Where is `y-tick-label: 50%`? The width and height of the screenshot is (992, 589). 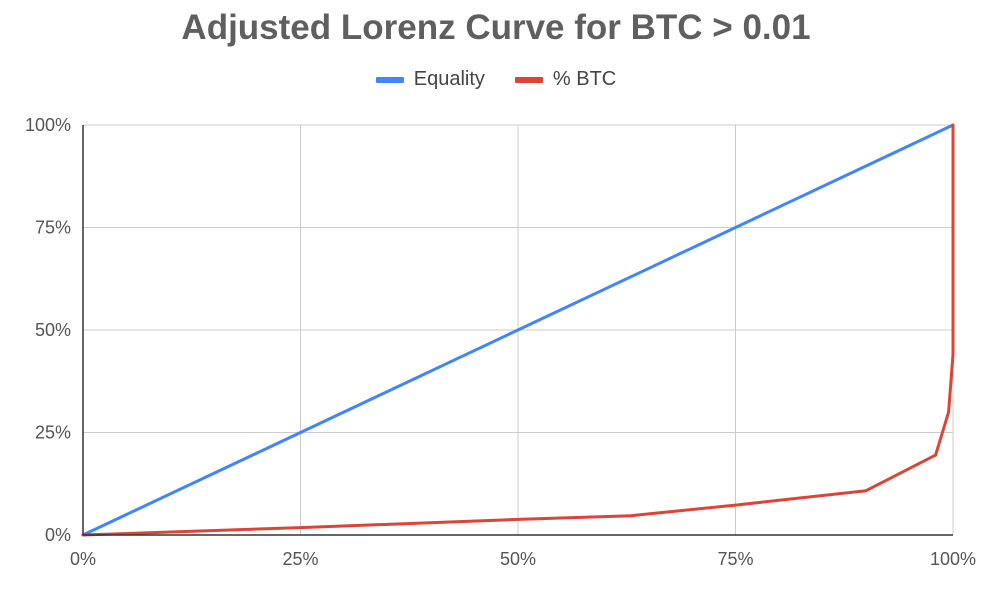 y-tick-label: 50% is located at coordinates (53, 330).